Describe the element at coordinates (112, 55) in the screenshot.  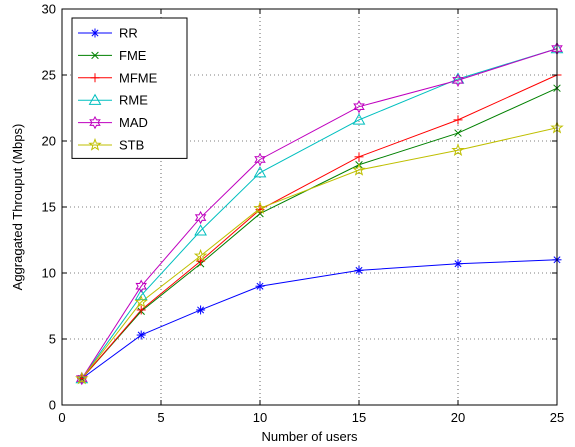
I see `legend-item-fme: FME` at that location.